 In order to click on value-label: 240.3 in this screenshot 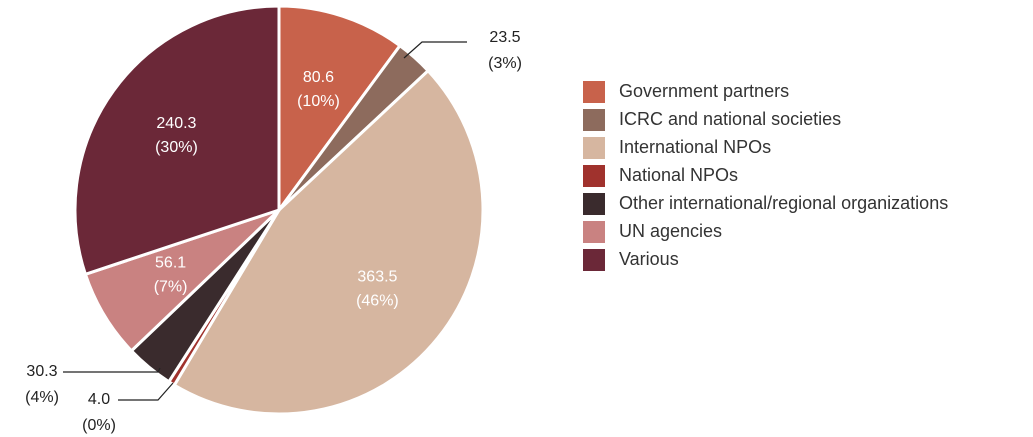, I will do `click(176, 123)`.